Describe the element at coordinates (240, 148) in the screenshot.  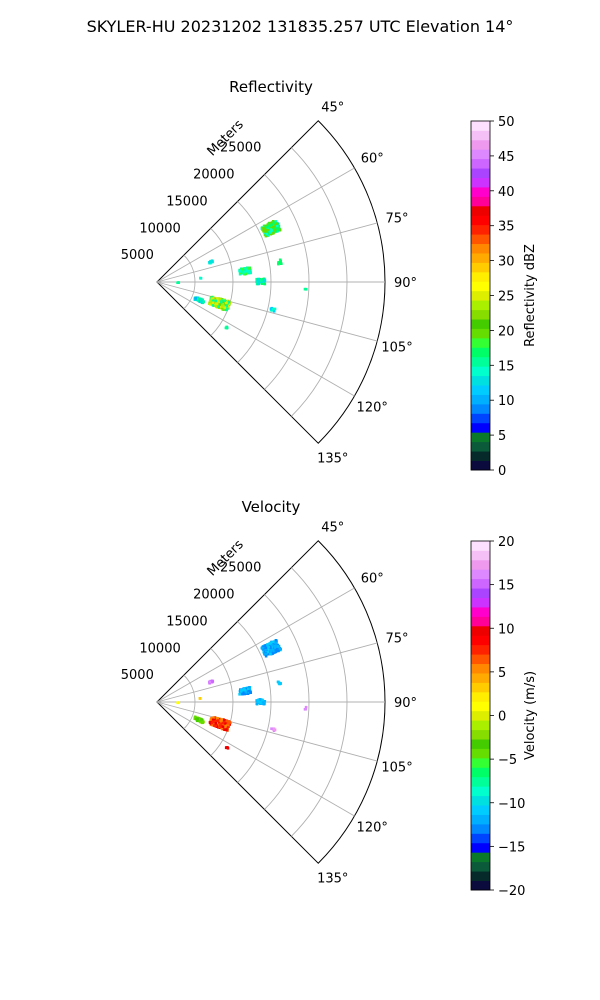
I see `range-tick-label: 25000` at that location.